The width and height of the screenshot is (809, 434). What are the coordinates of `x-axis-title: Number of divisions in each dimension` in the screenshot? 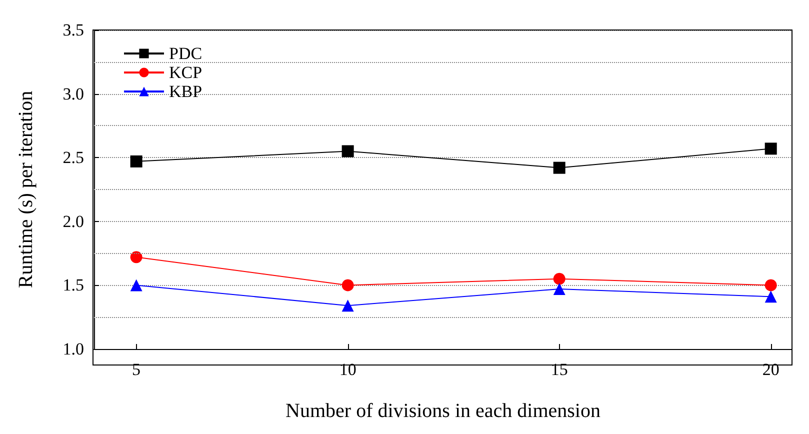 It's located at (443, 411).